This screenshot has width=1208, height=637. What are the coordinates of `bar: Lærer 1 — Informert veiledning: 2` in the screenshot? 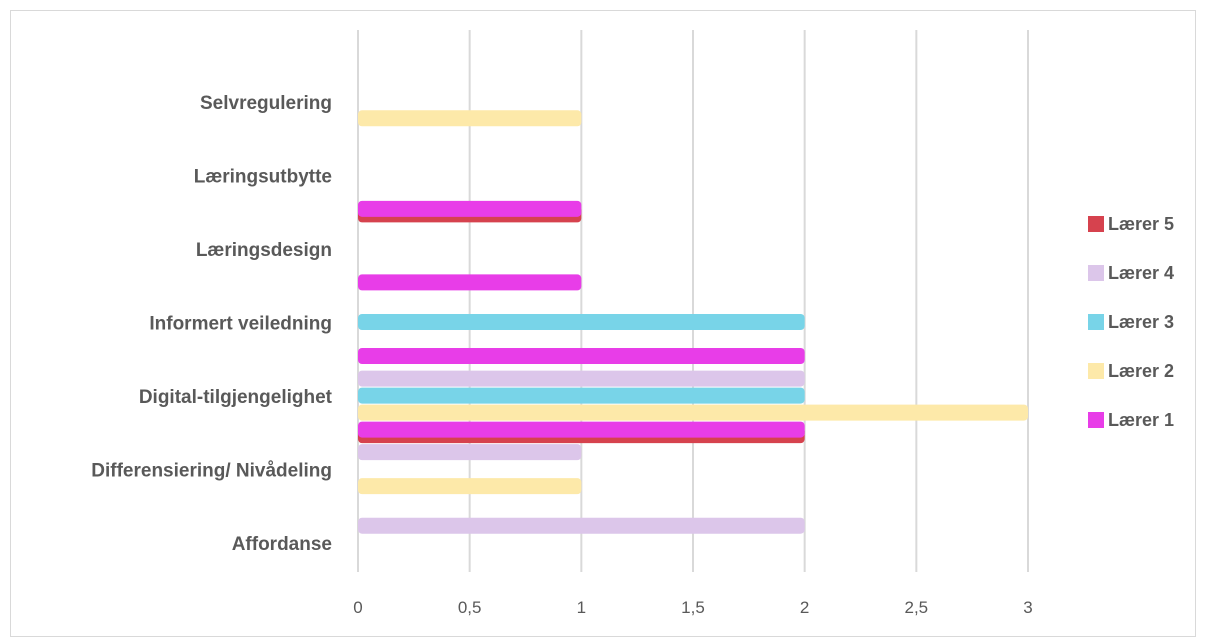 It's located at (581, 356).